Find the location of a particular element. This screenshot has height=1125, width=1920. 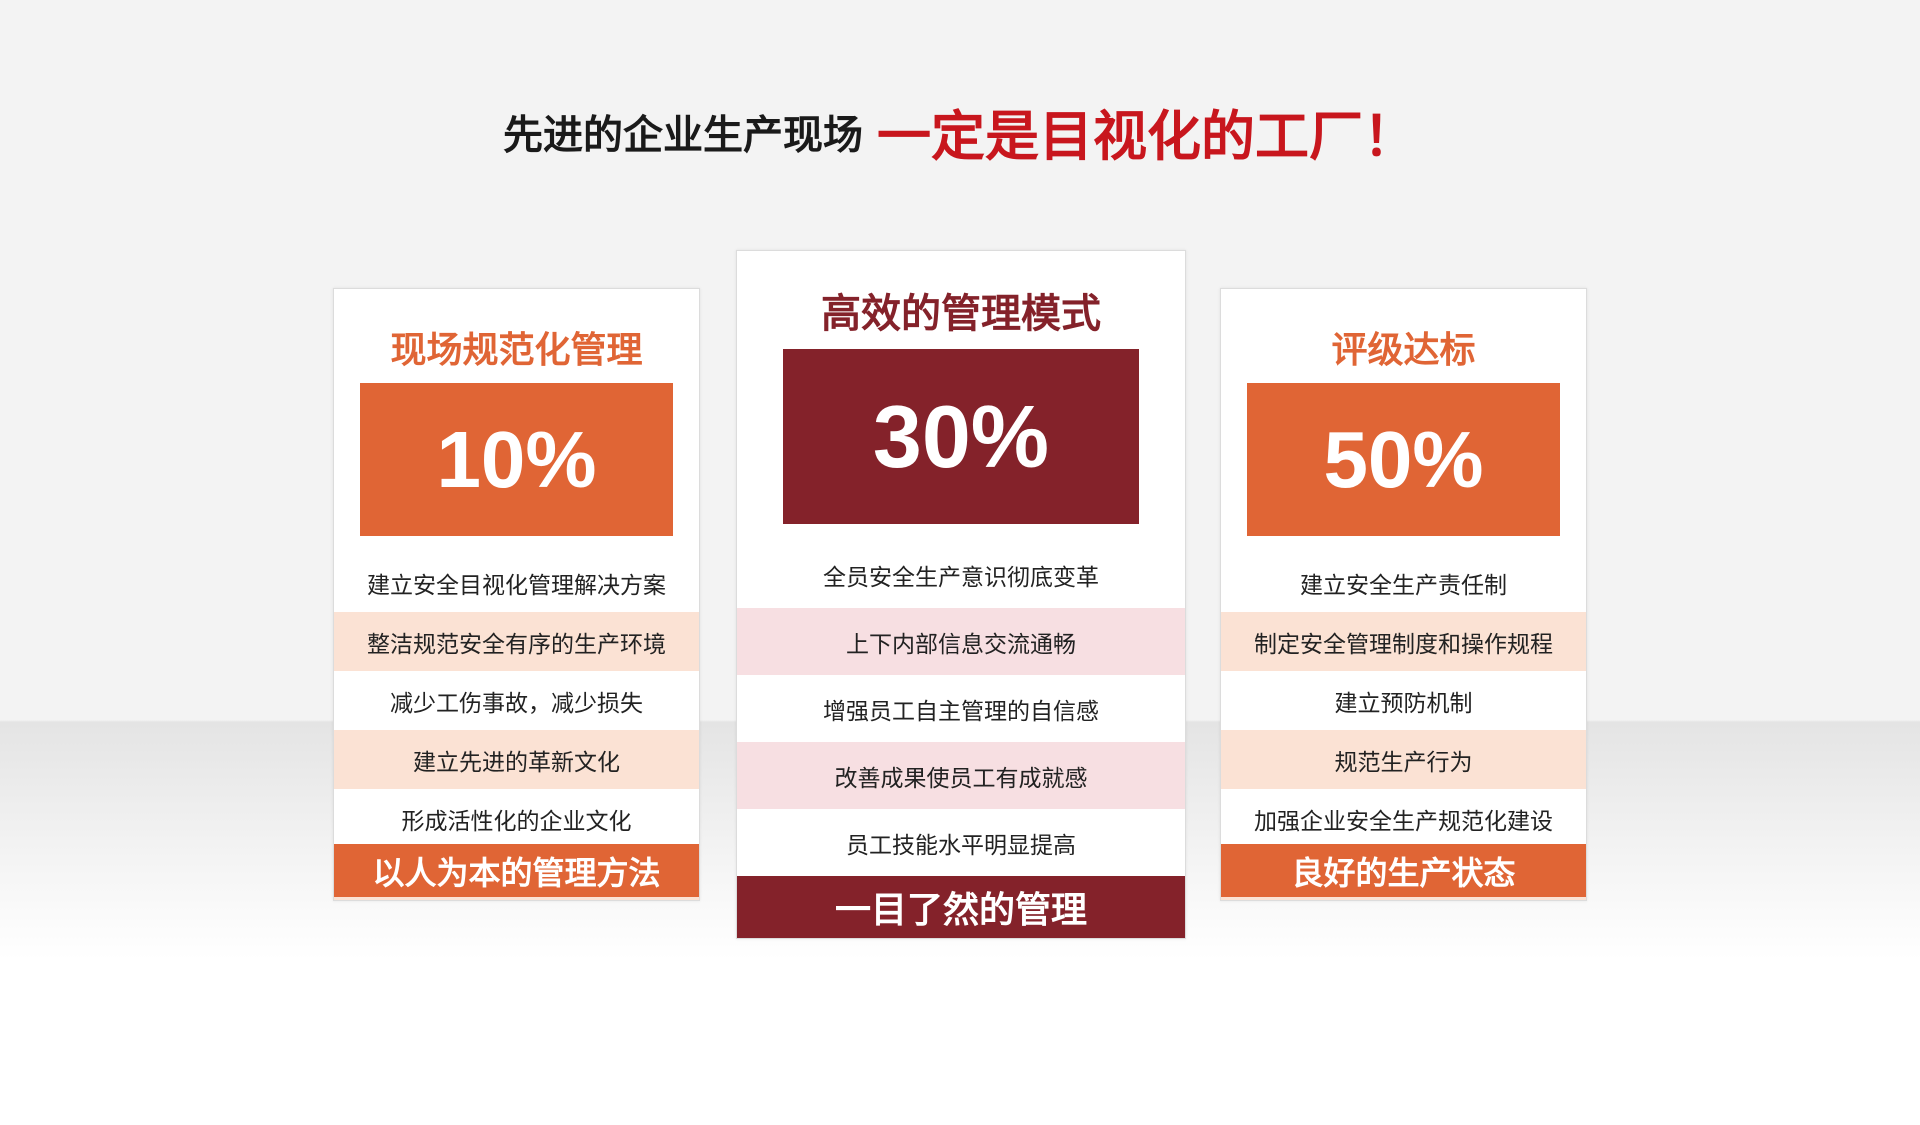

list-item: 建立先进的革新文化 is located at coordinates (516, 759).